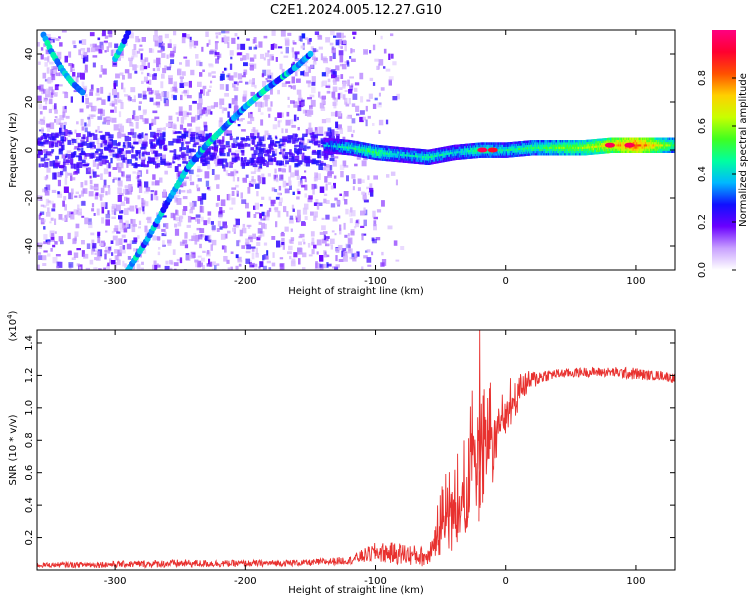 Image resolution: width=750 pixels, height=600 pixels. I want to click on spectrogram-x-tick: -200, so click(245, 281).